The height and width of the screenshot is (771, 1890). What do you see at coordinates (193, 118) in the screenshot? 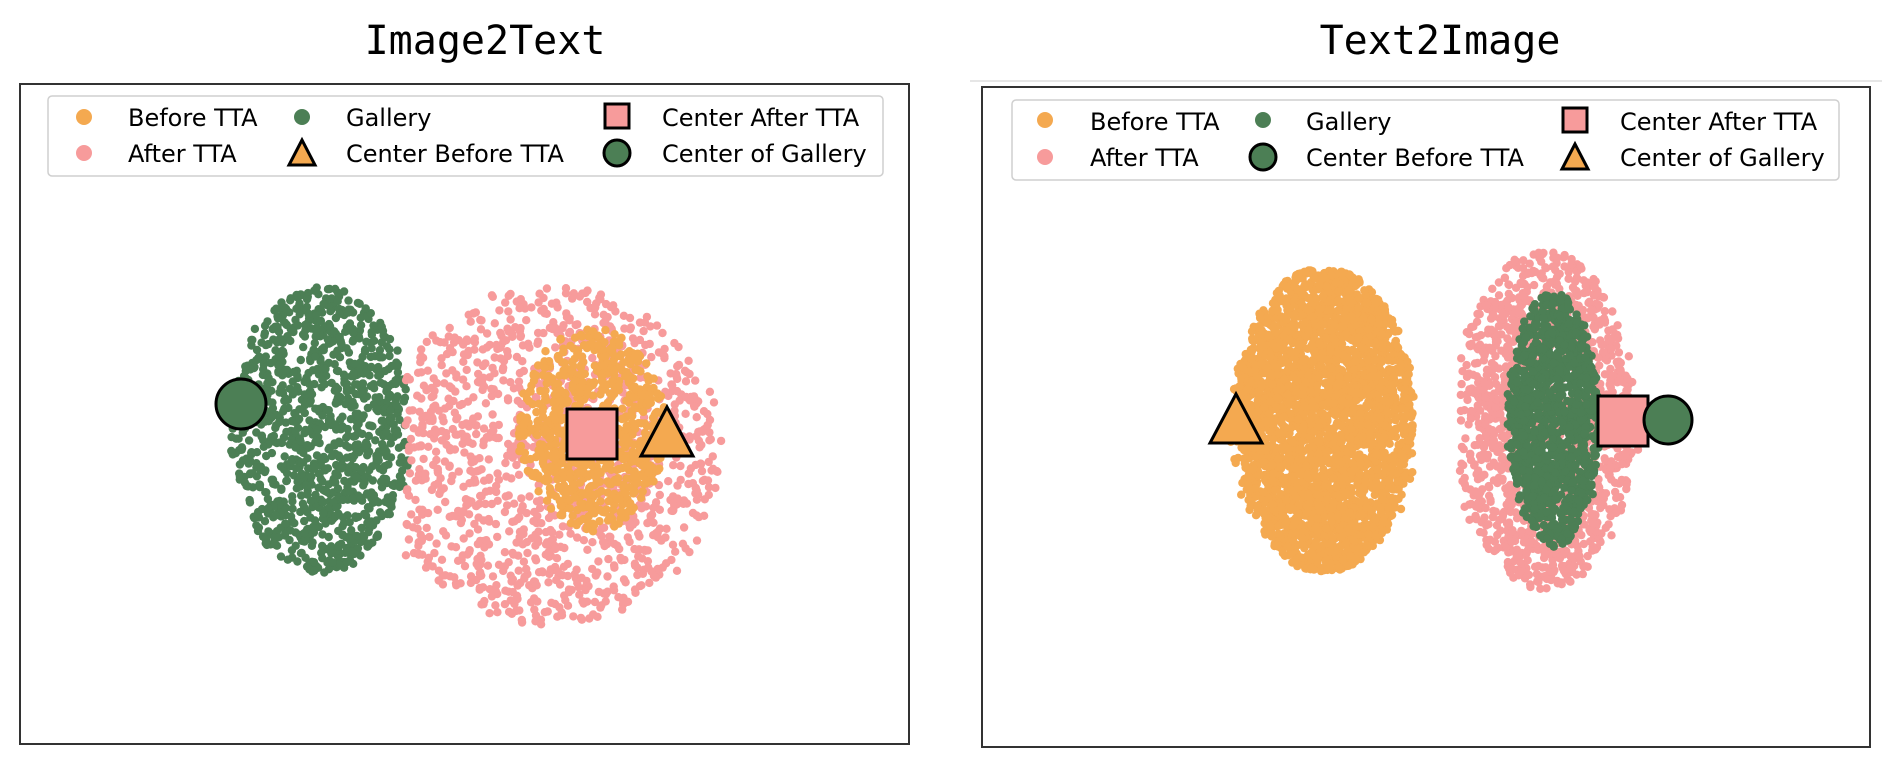
I see `legend-label-before-tta: Before TTA` at bounding box center [193, 118].